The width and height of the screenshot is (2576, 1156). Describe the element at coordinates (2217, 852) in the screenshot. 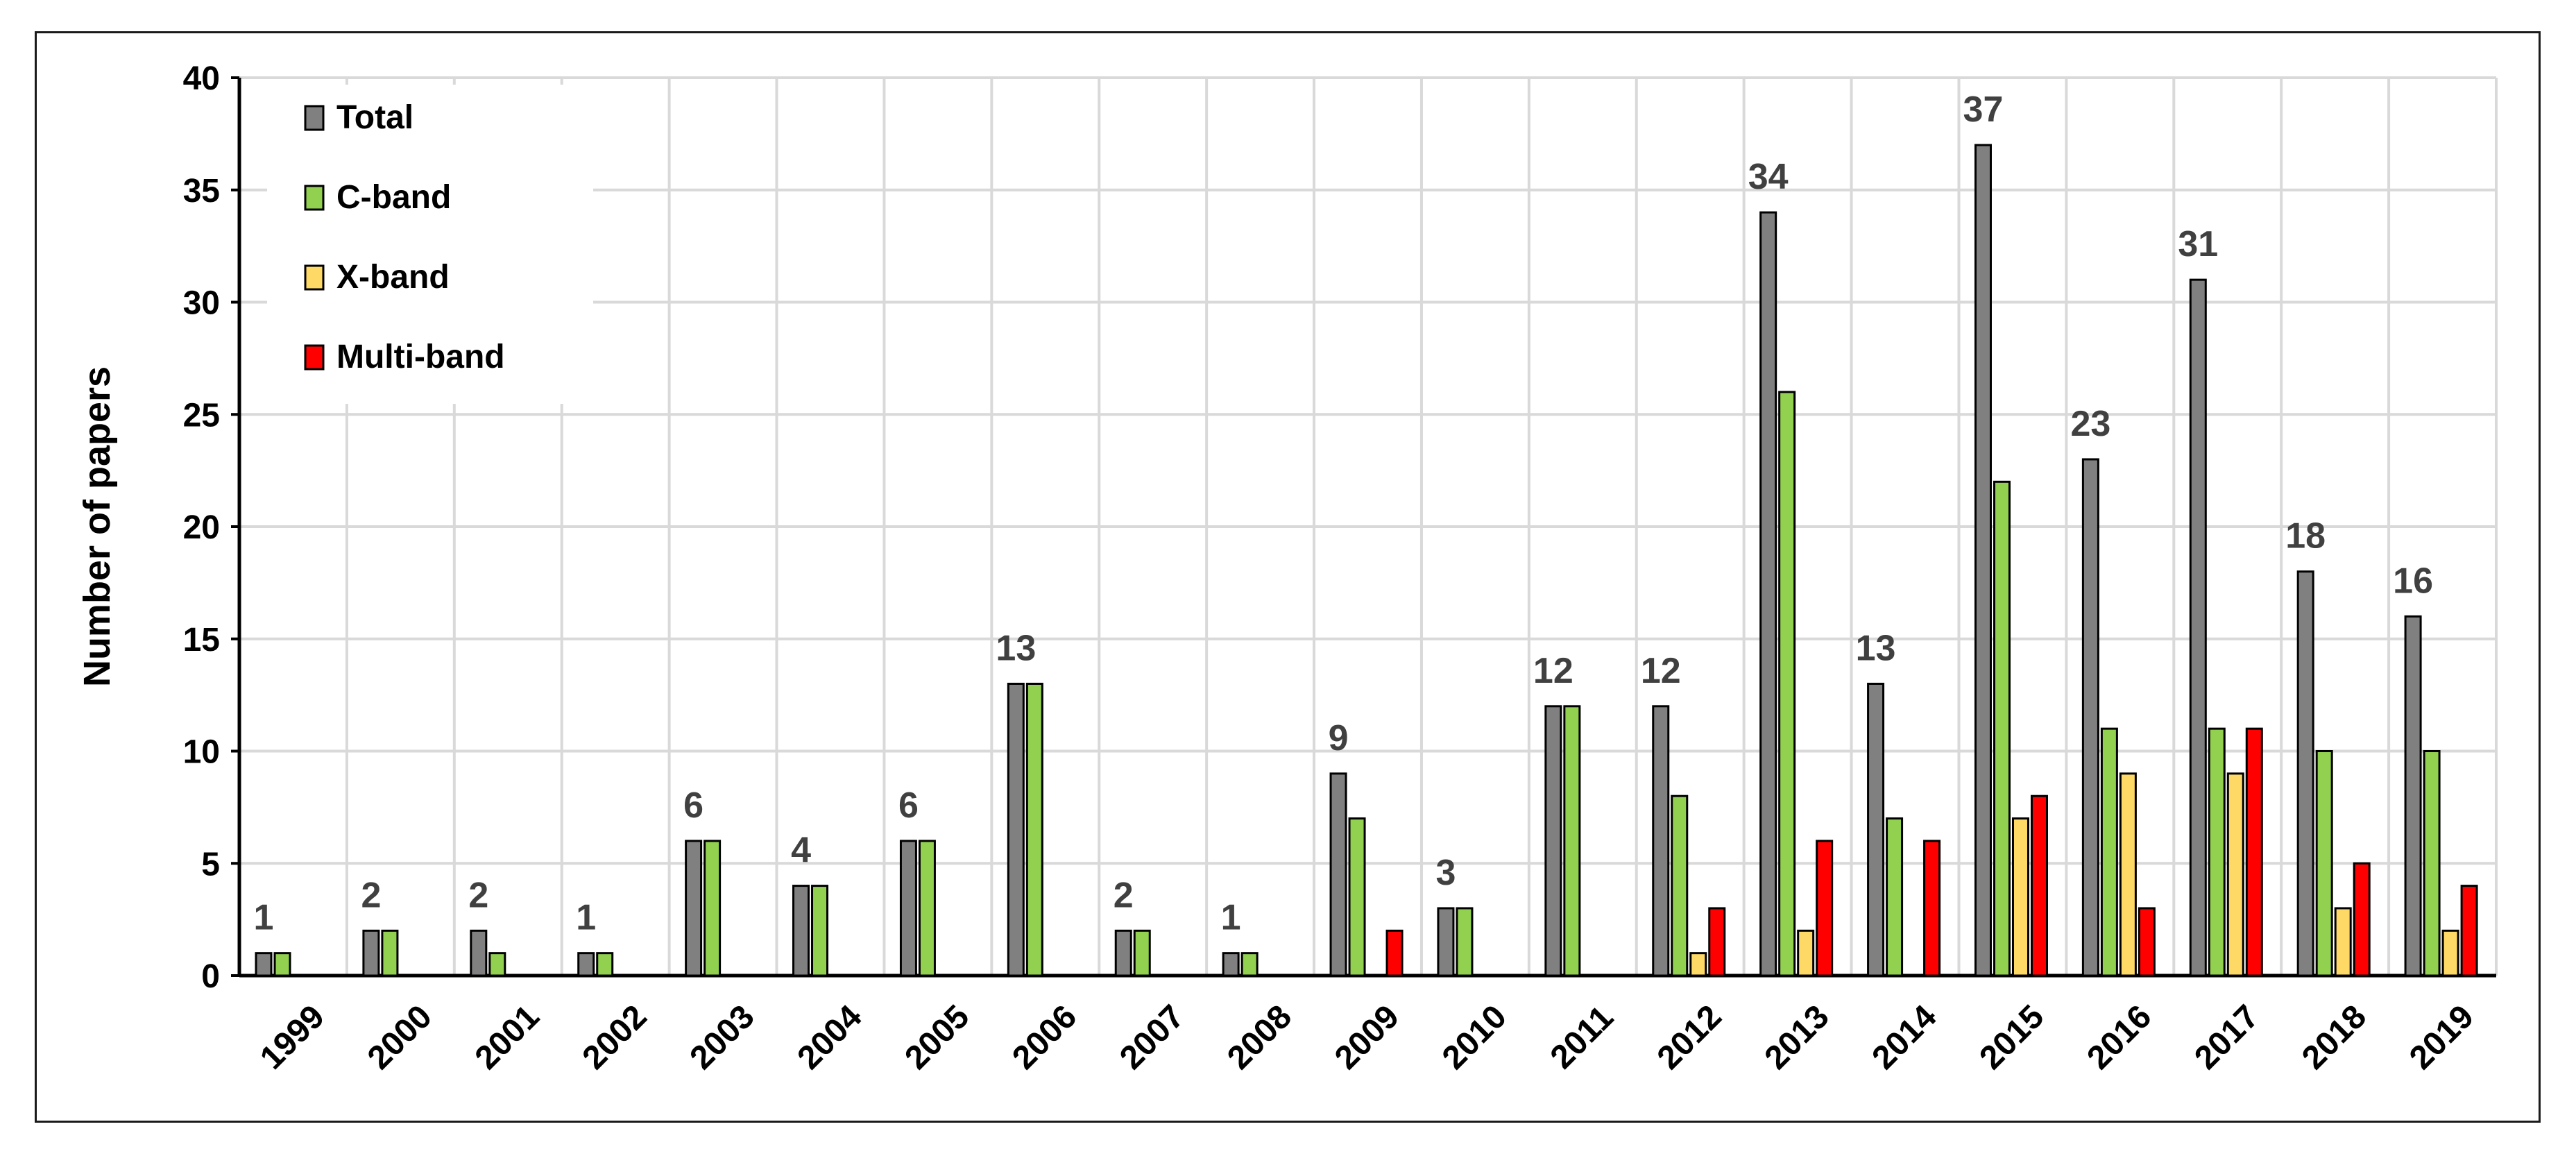

I see `bar-c-band-2017` at that location.